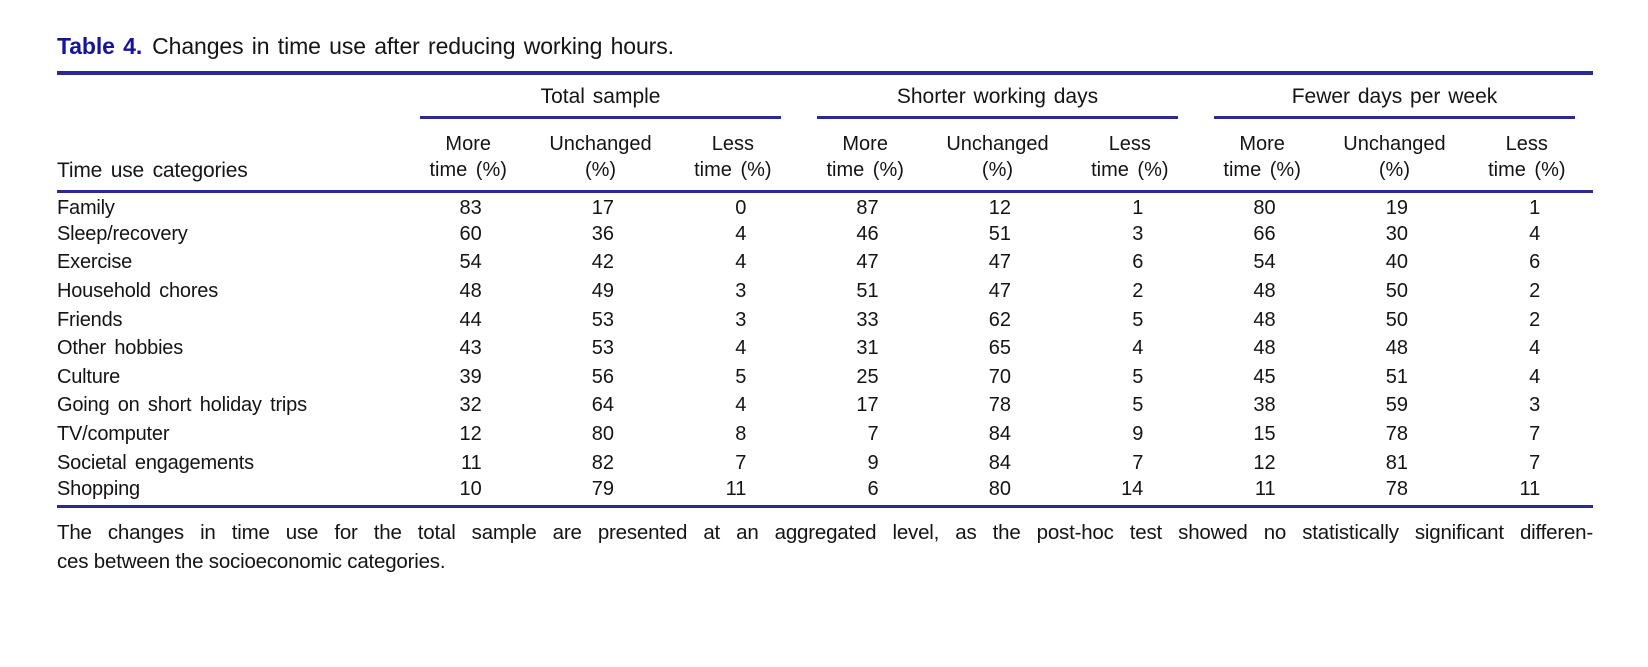 The height and width of the screenshot is (667, 1648). What do you see at coordinates (603, 291) in the screenshot?
I see `cell-value: 49` at bounding box center [603, 291].